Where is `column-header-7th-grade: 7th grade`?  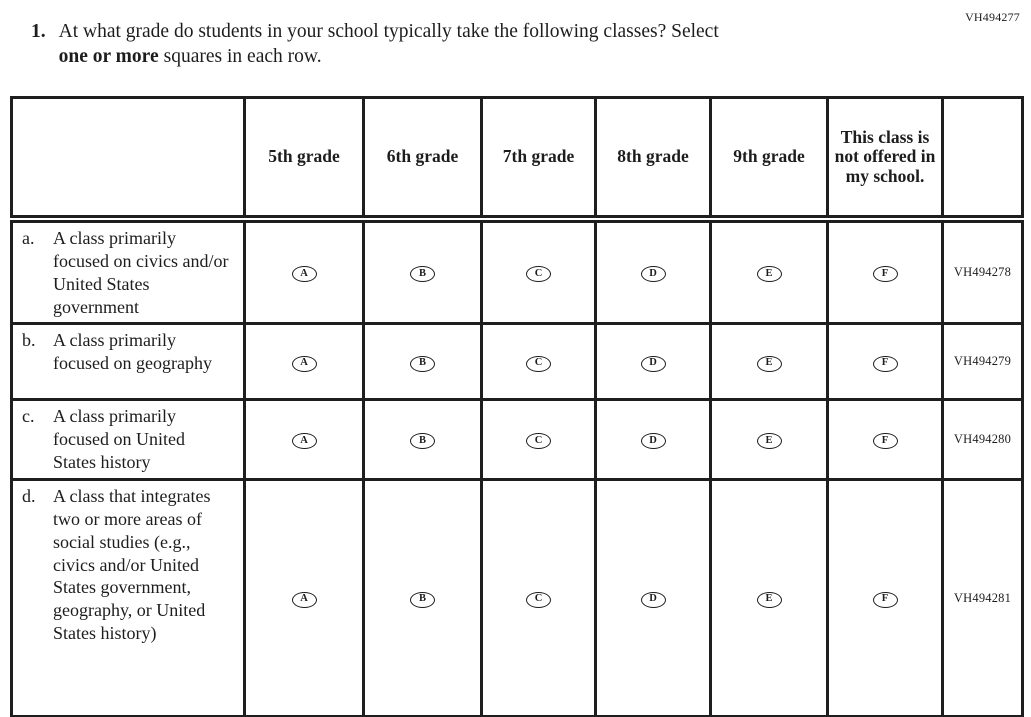
column-header-7th-grade: 7th grade is located at coordinates (538, 159).